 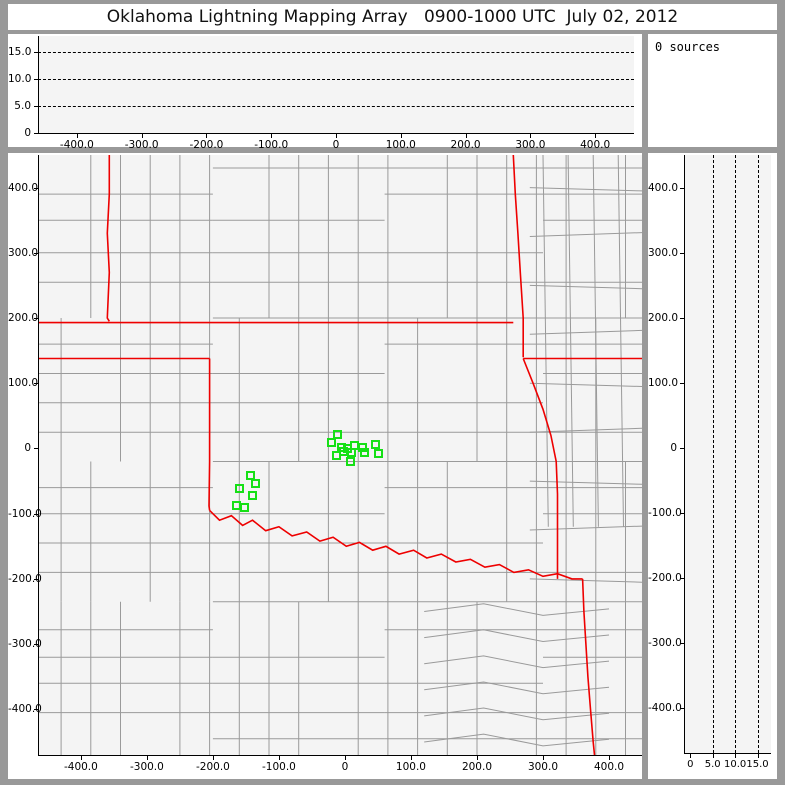 What do you see at coordinates (518, 256) in the screenshot?
I see `state-line-ks-mo` at bounding box center [518, 256].